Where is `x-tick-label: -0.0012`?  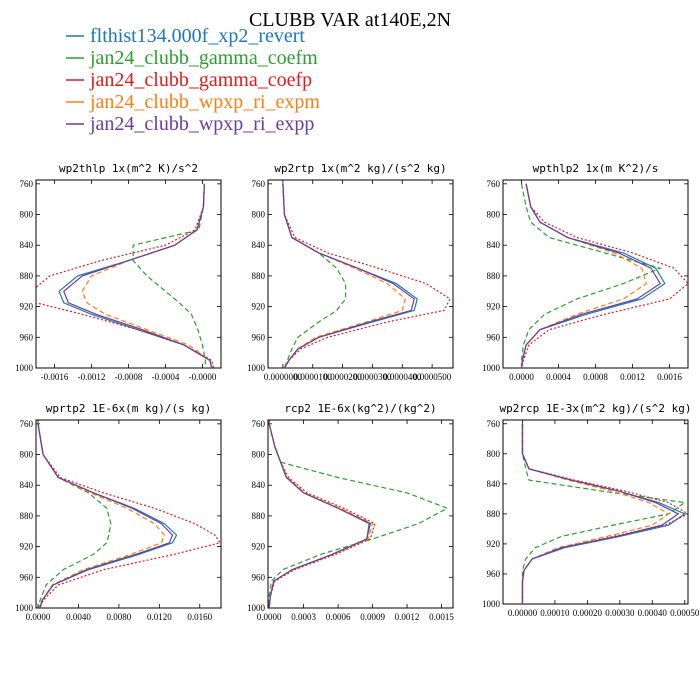
x-tick-label: -0.0012 is located at coordinates (92, 377).